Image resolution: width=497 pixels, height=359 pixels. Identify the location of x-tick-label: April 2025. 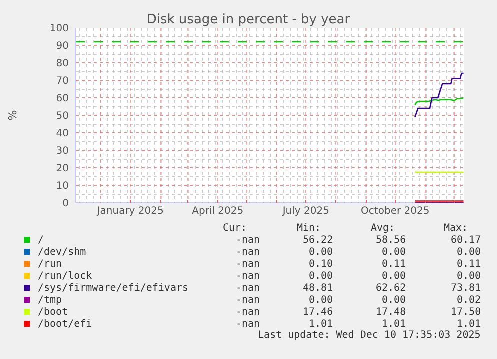
(218, 211).